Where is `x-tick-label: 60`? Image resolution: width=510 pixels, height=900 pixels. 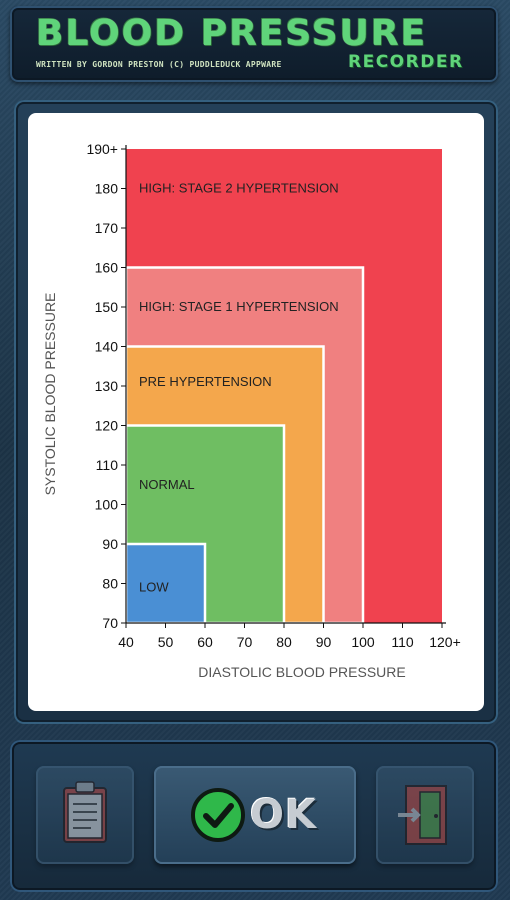 x-tick-label: 60 is located at coordinates (205, 642).